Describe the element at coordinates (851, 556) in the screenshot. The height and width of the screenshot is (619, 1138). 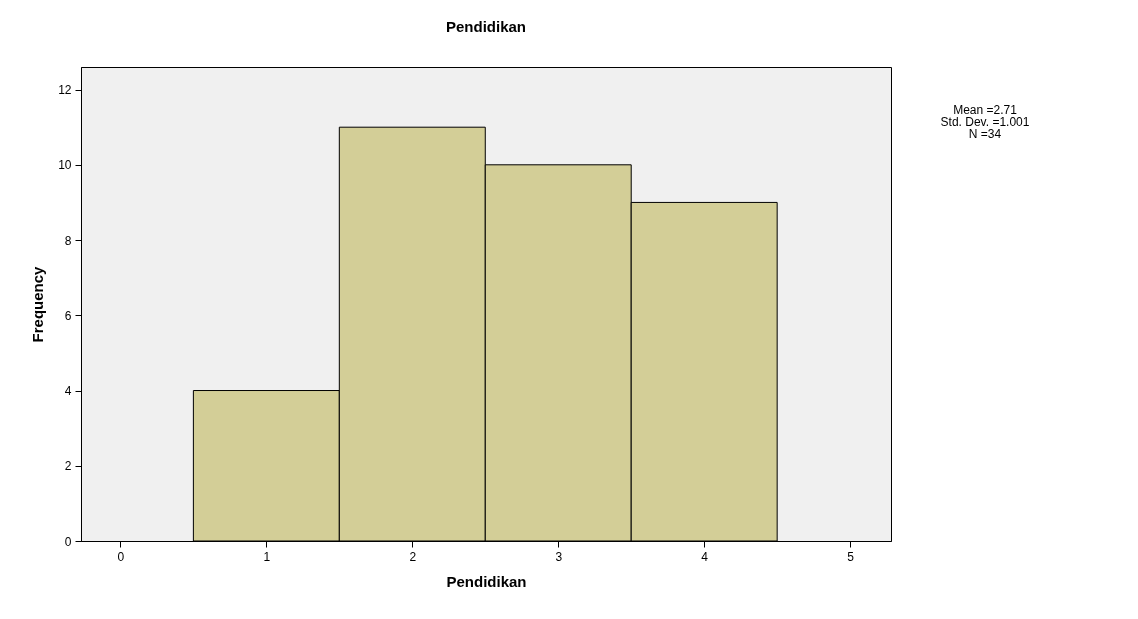
I see `x-tick-label: 5` at that location.